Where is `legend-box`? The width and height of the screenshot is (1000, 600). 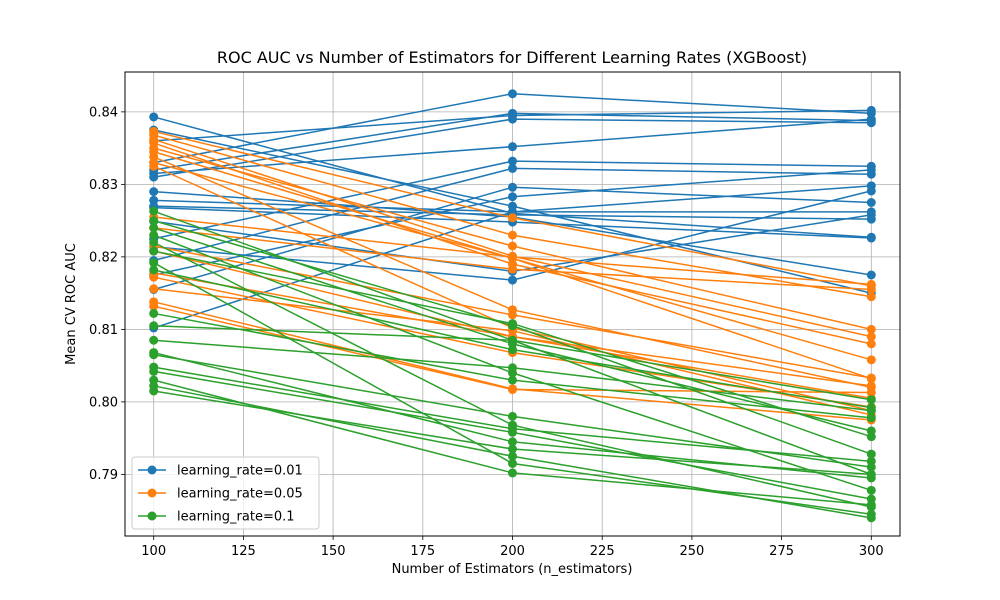
legend-box is located at coordinates (225, 493).